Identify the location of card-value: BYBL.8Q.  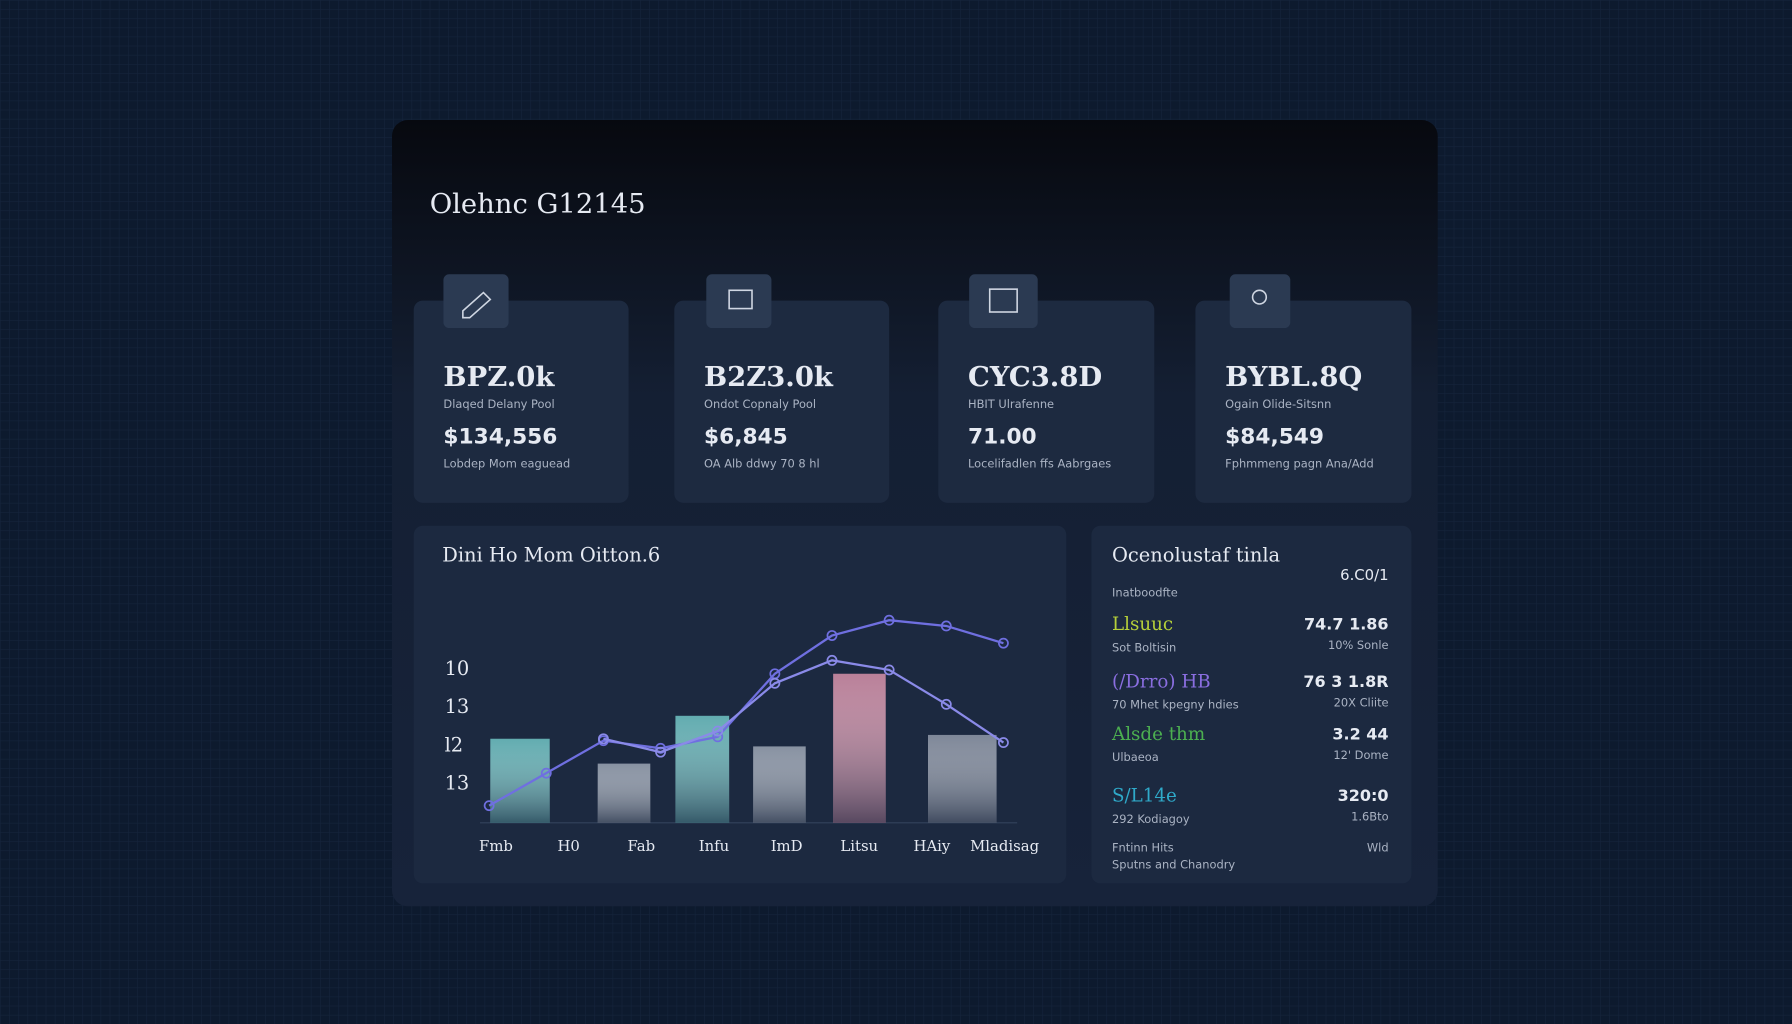
(1293, 377).